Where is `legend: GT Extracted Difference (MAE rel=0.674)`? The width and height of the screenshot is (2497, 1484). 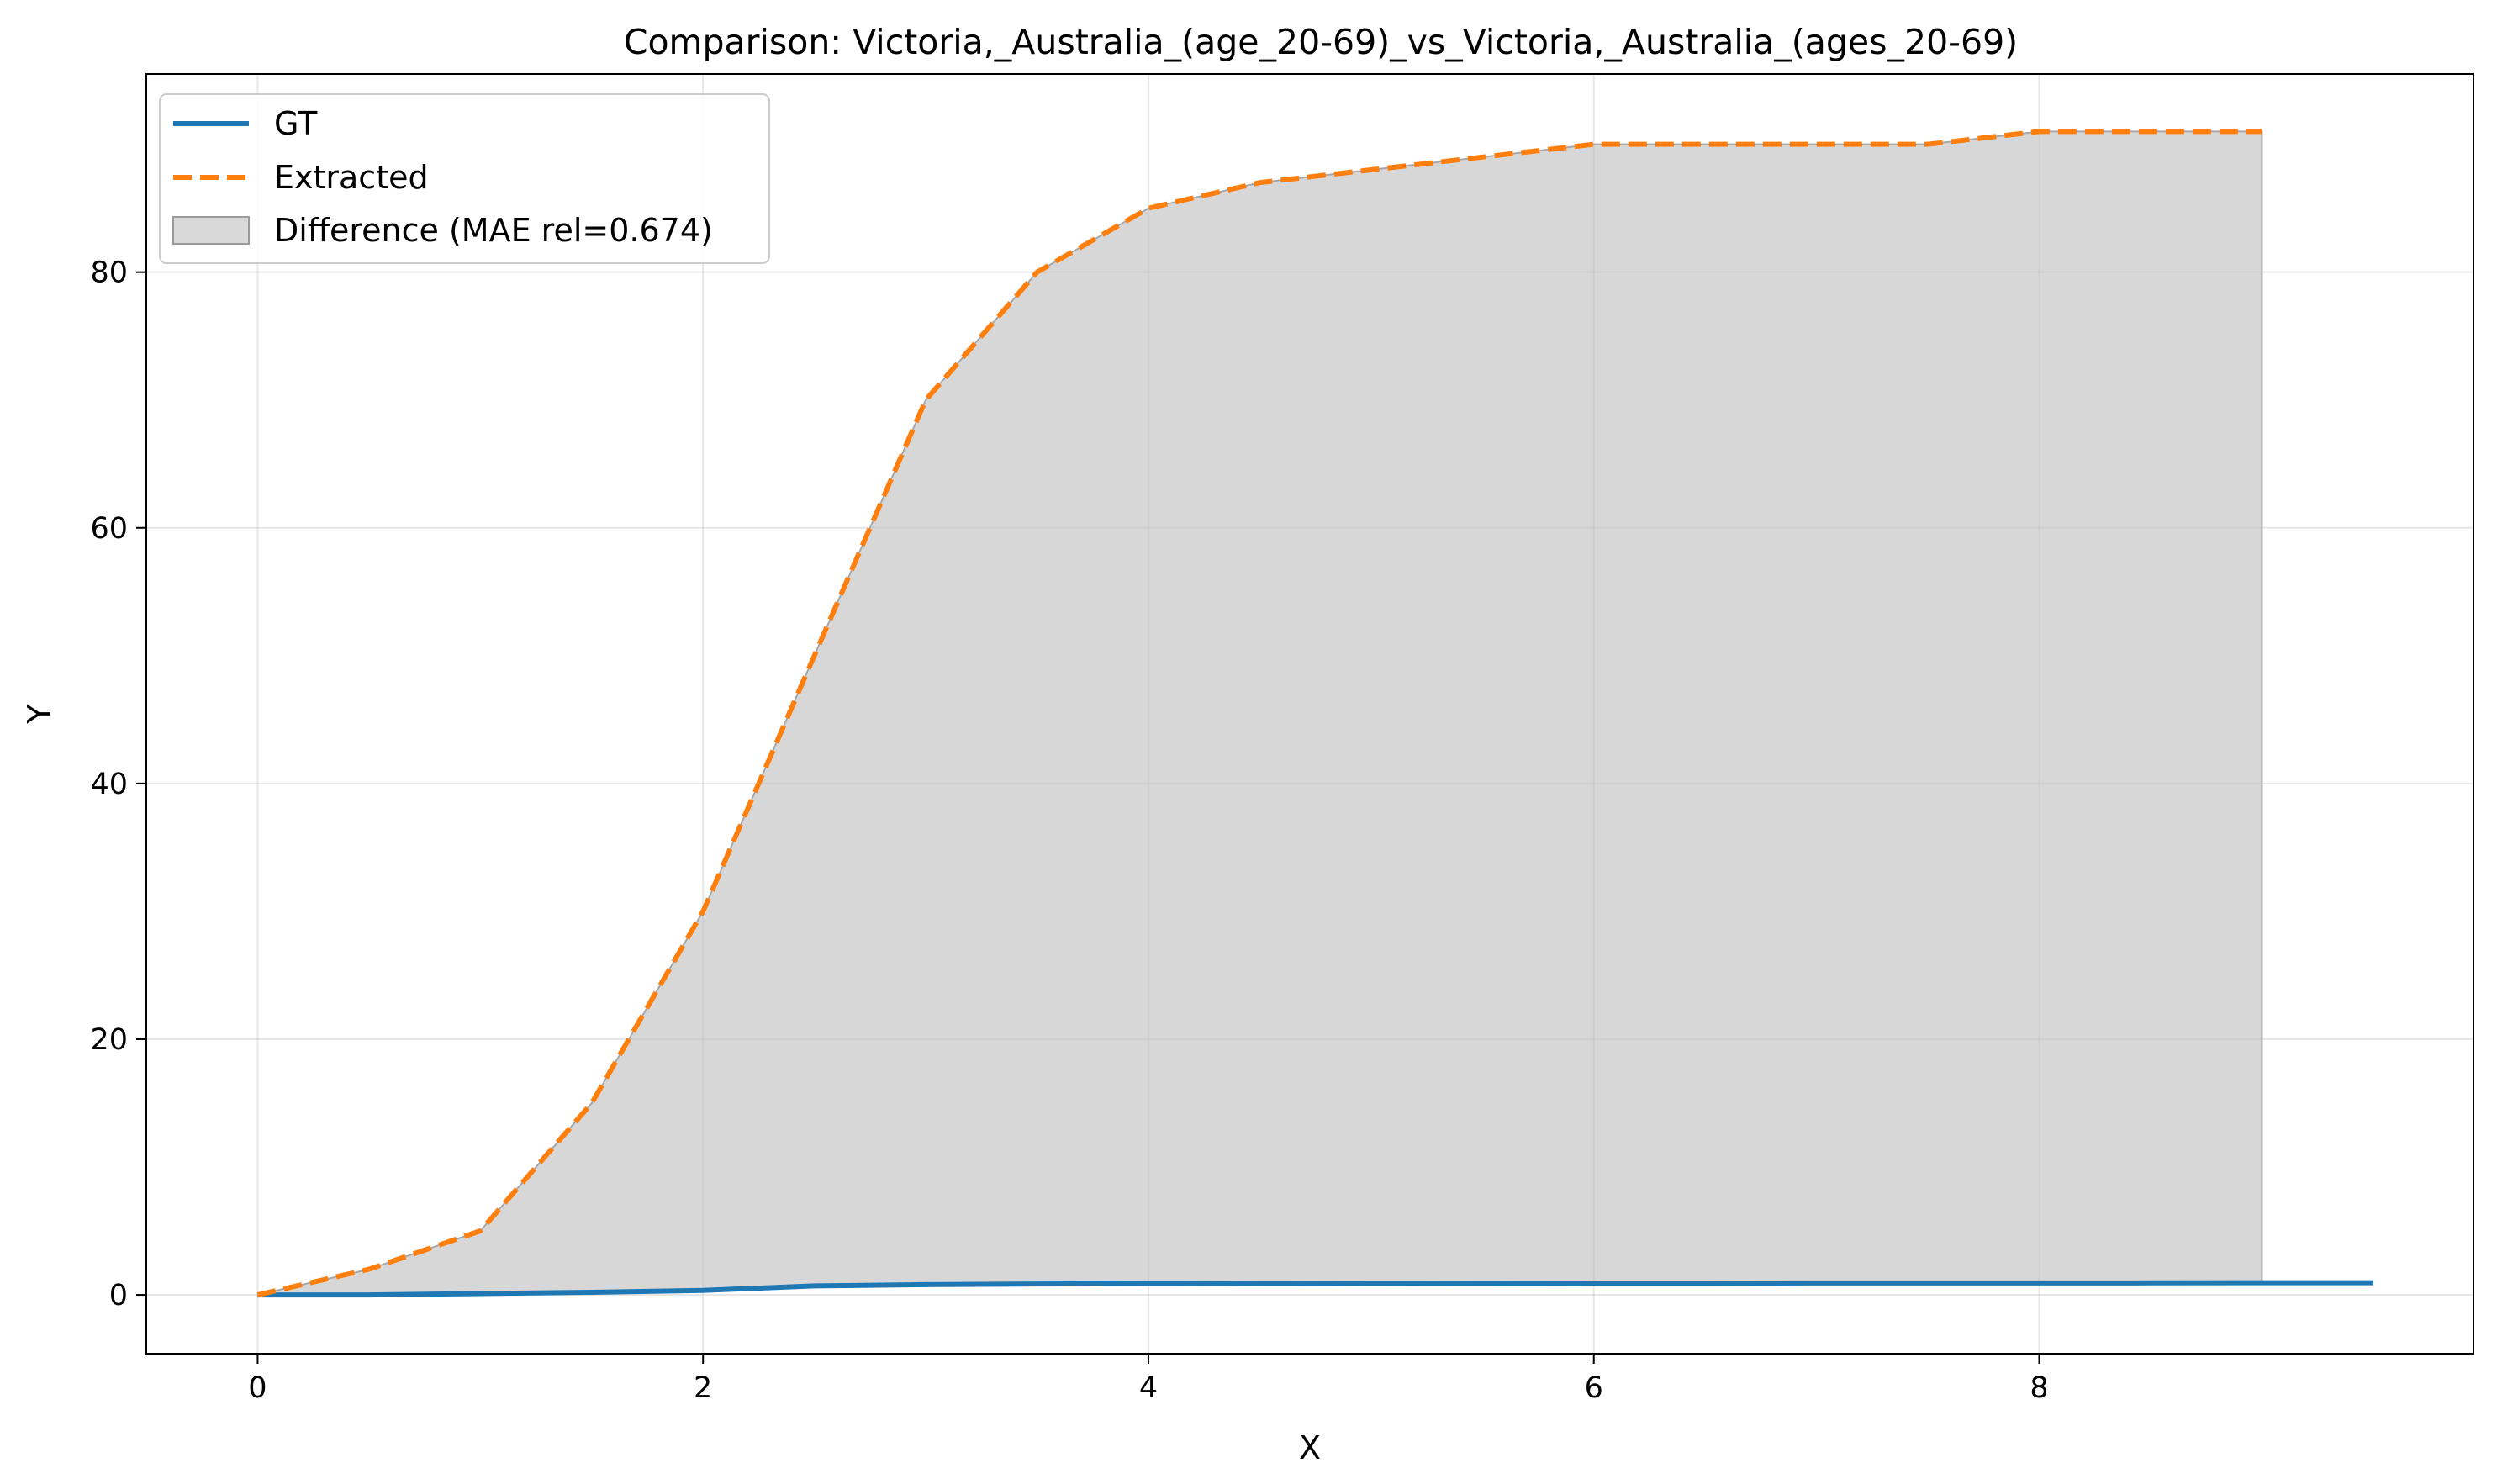
legend: GT Extracted Difference (MAE rel=0.674) is located at coordinates (464, 178).